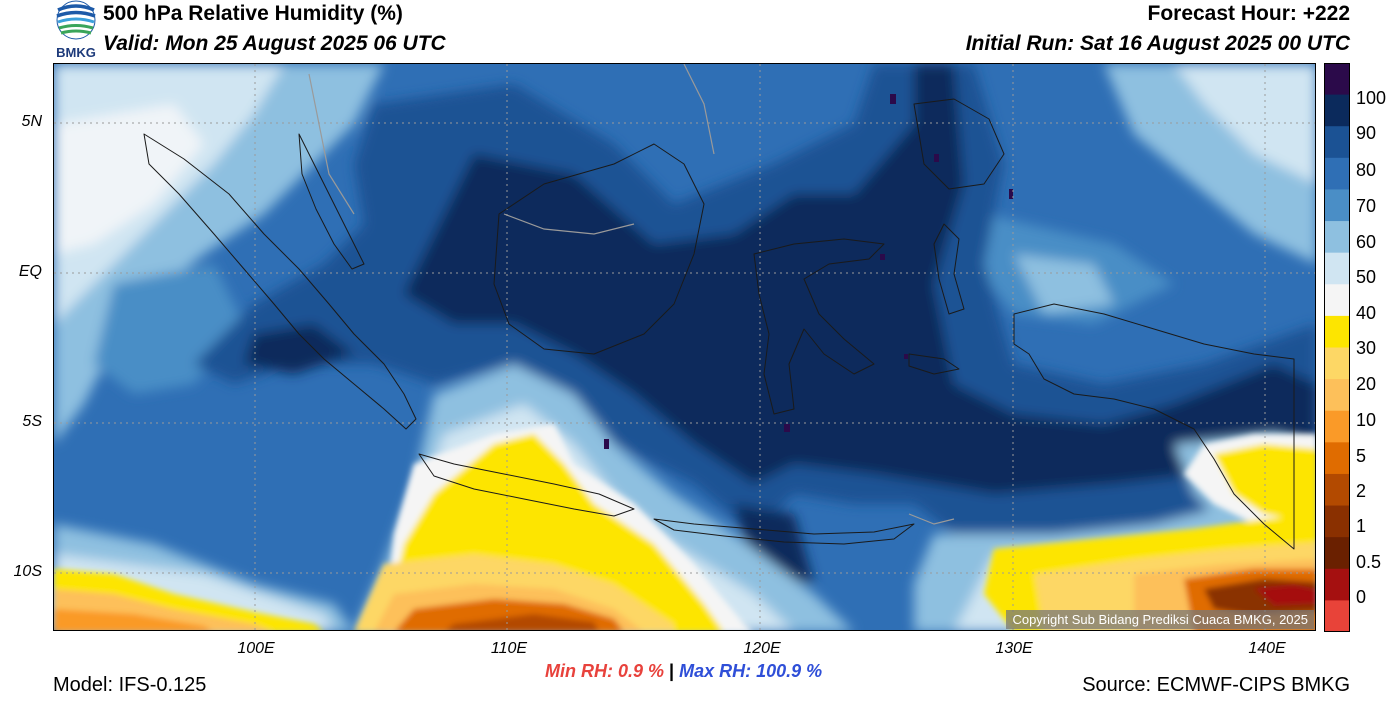  Describe the element at coordinates (1361, 597) in the screenshot. I see `colorbar-label: 0` at that location.